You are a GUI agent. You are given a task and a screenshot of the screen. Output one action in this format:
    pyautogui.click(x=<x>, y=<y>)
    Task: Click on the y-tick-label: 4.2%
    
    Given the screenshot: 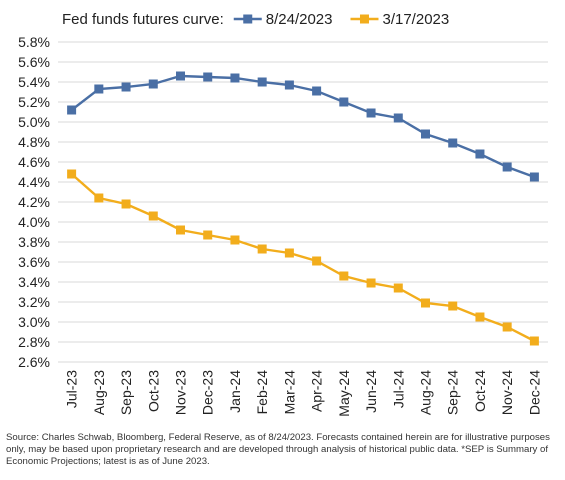 What is the action you would take?
    pyautogui.click(x=34, y=202)
    